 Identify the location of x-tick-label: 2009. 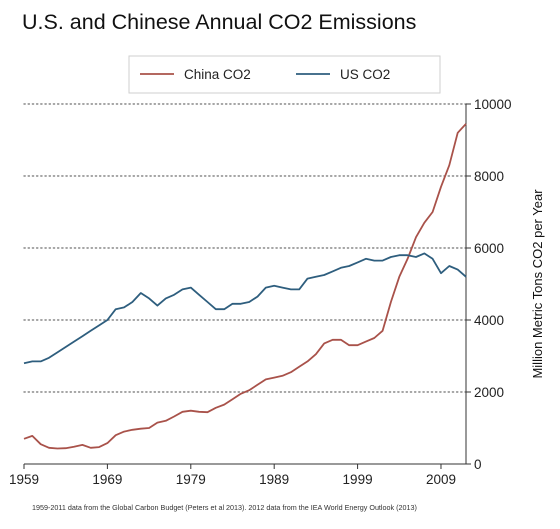
(441, 479).